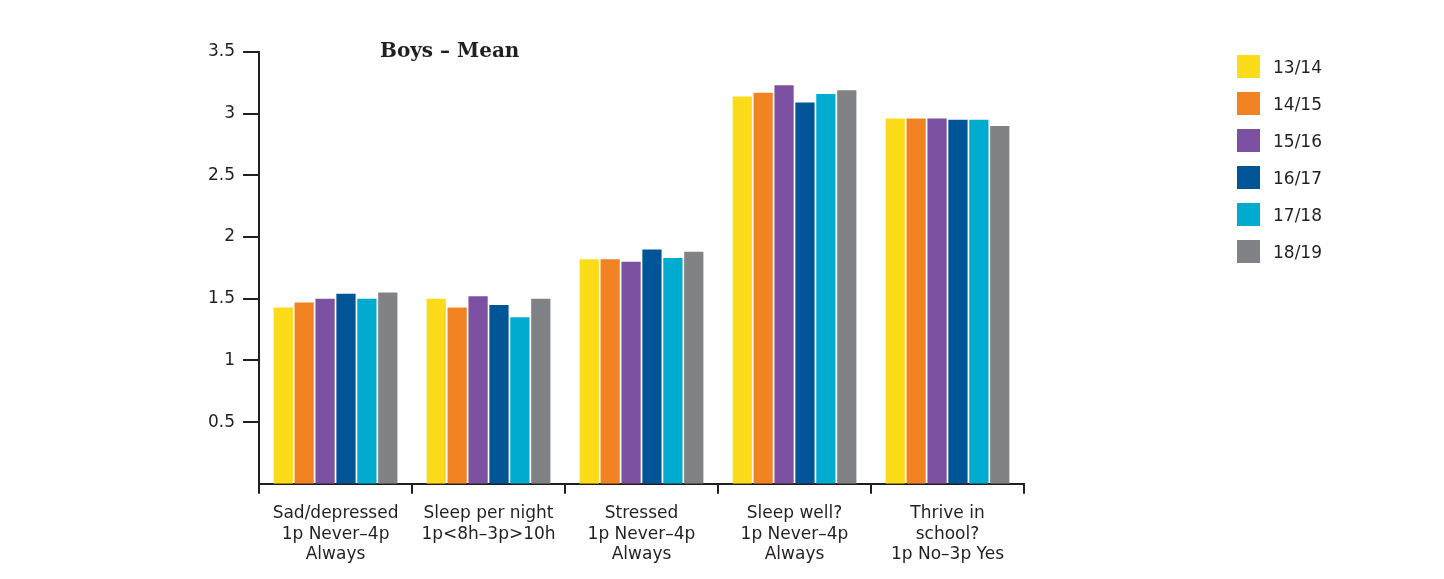 The image size is (1444, 579). Describe the element at coordinates (230, 235) in the screenshot. I see `y-tick-label: 2` at that location.